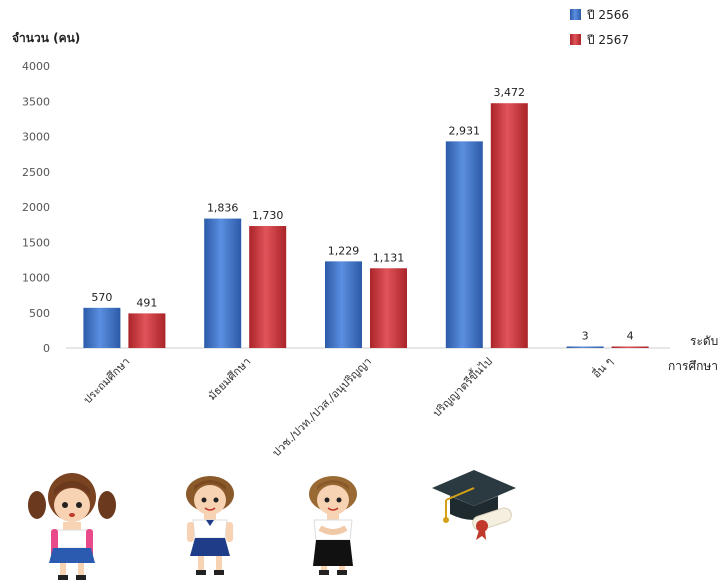 This screenshot has height=580, width=726. What do you see at coordinates (36, 242) in the screenshot?
I see `y-tick-label: 1500` at bounding box center [36, 242].